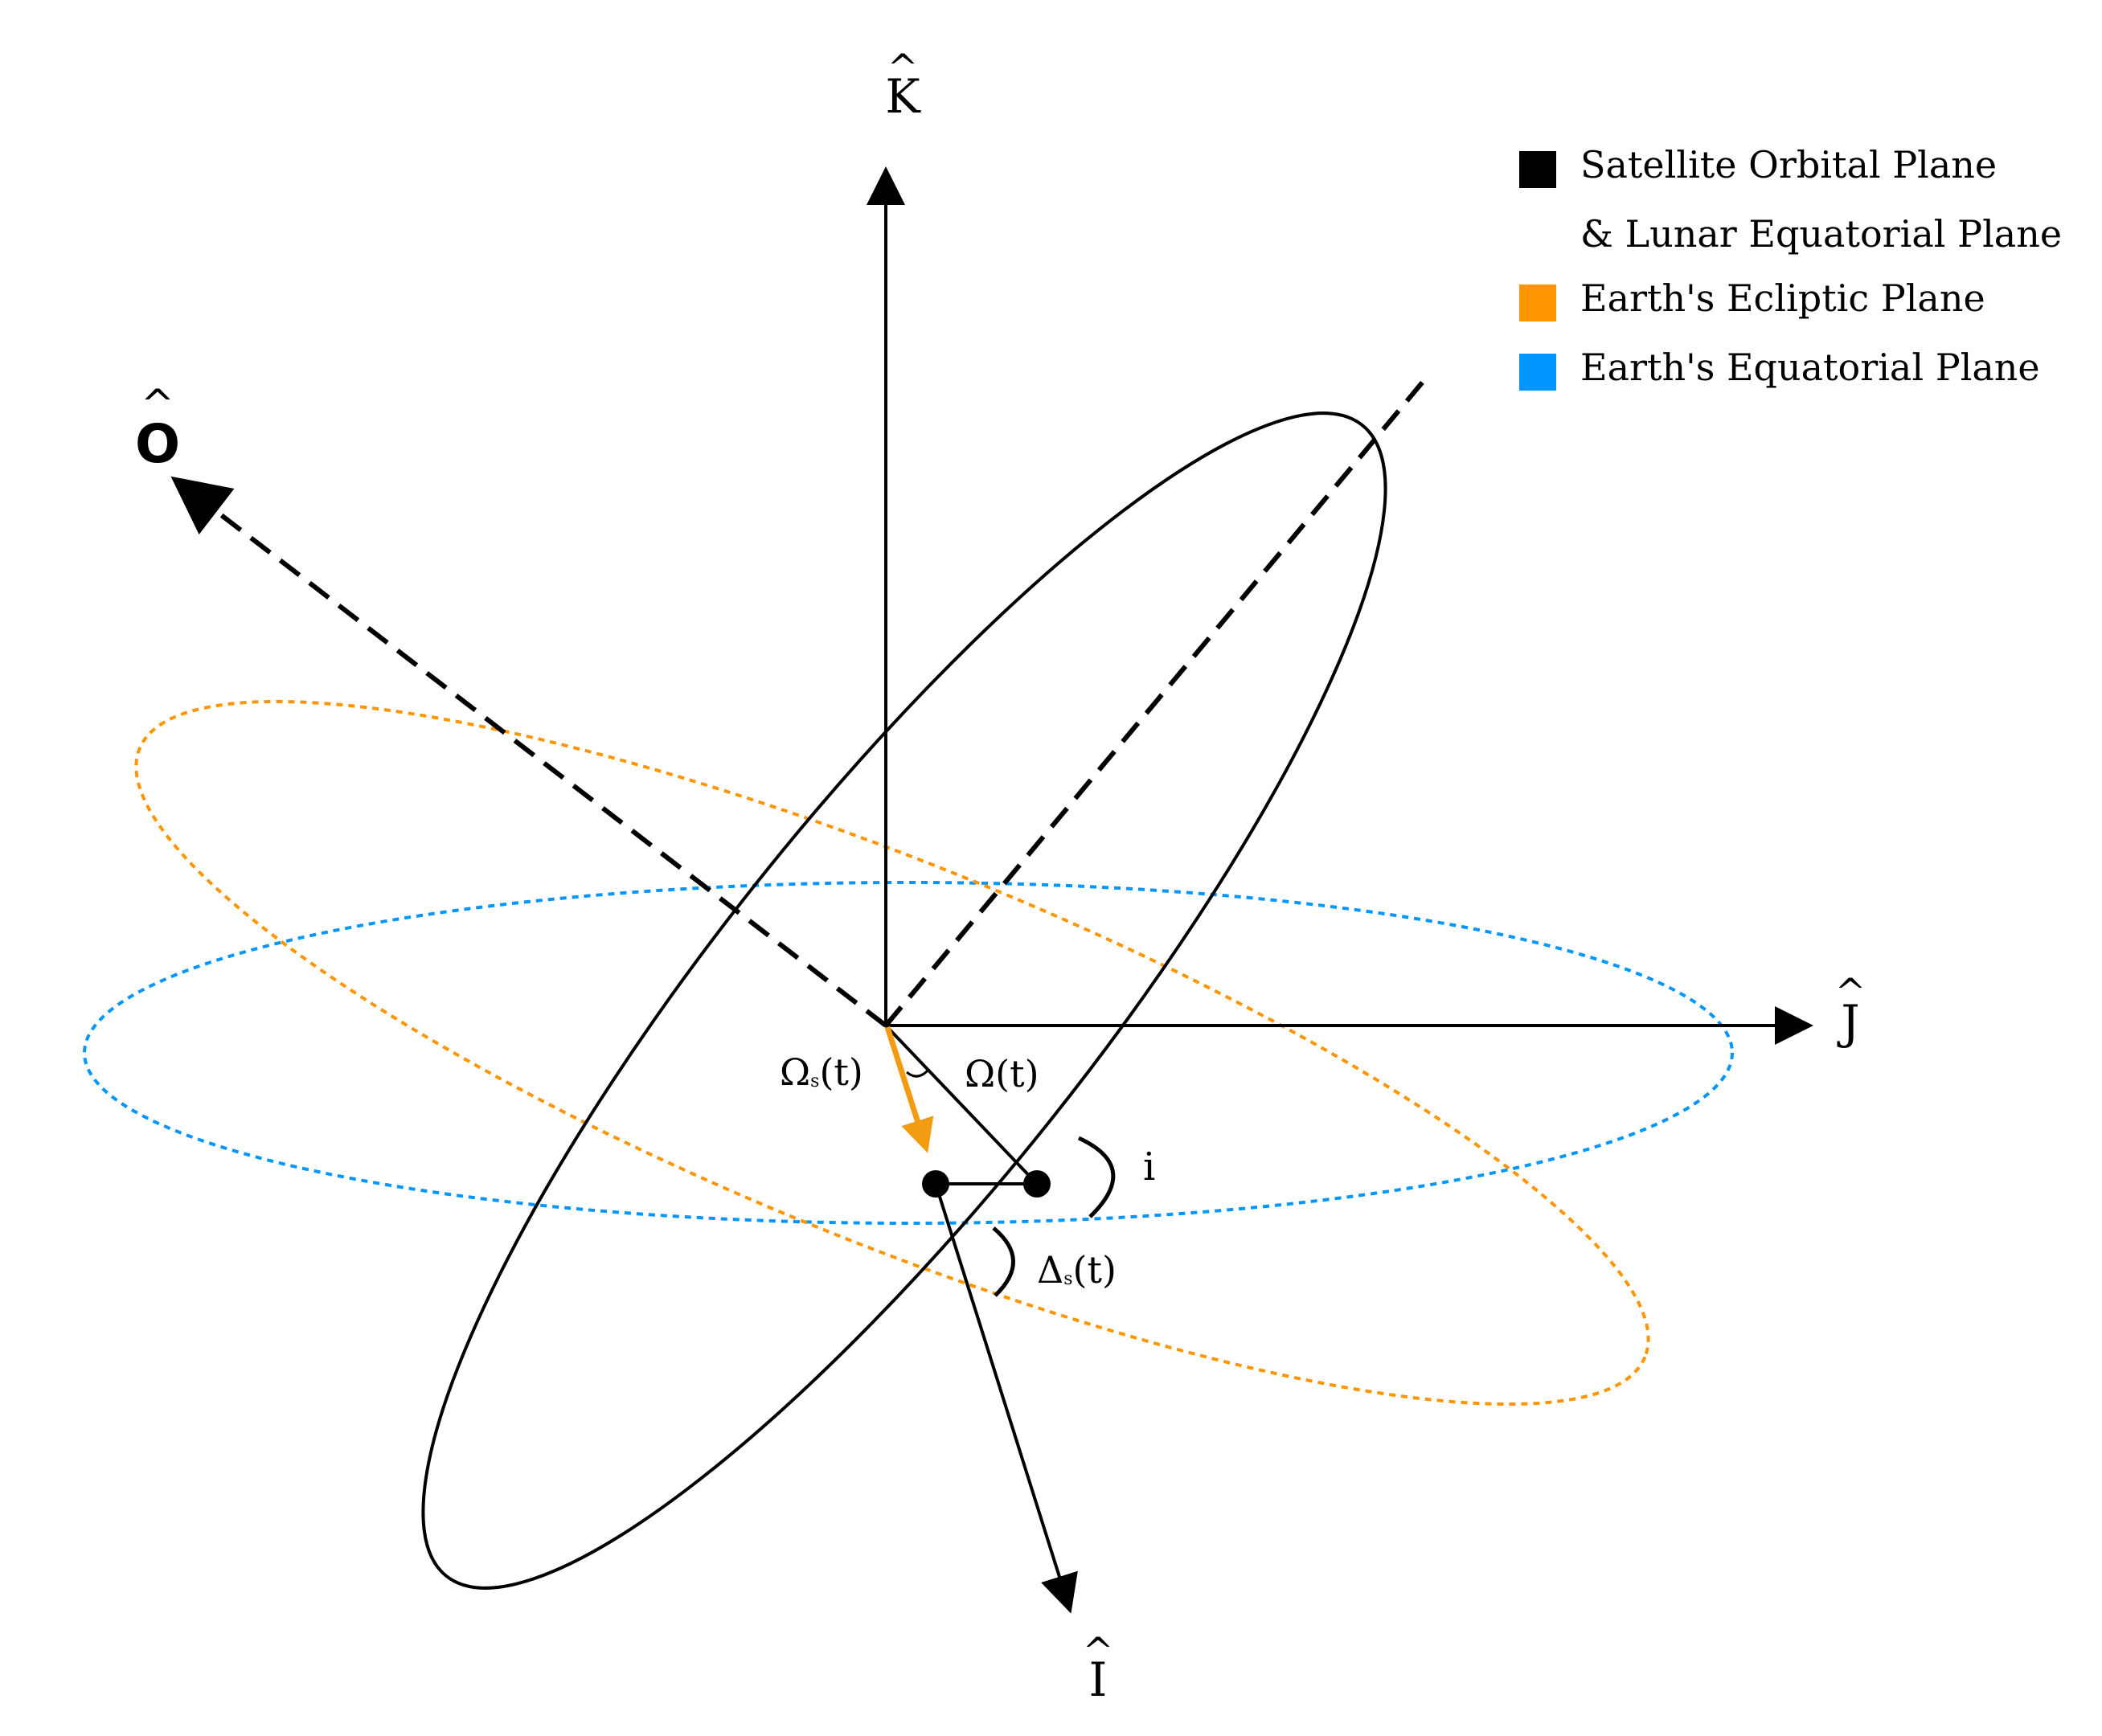  I want to click on legend-item-lunar-equatorial: & Lunar Equatorial Plane, so click(1801, 236).